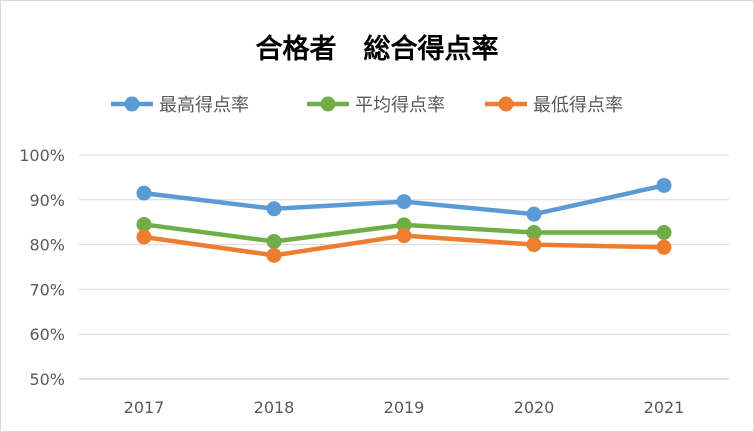  I want to click on series-layer, so click(404, 220).